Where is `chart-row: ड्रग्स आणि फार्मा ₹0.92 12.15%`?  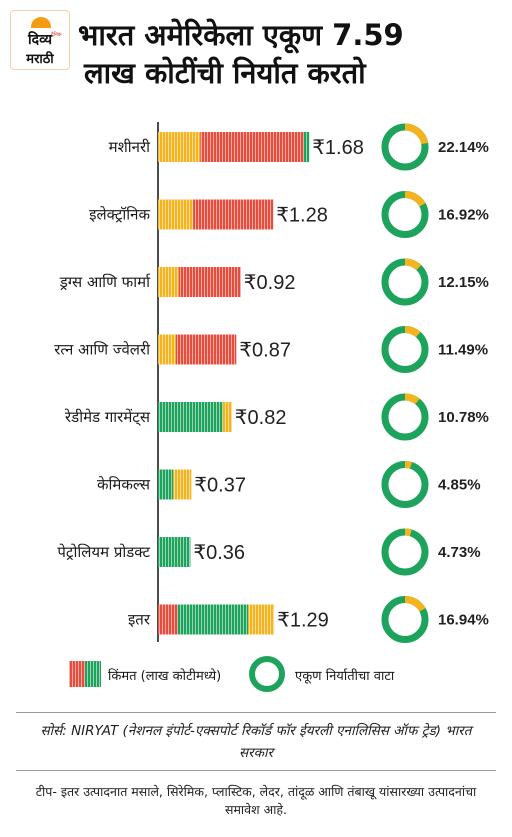
chart-row: ड्रग्स आणि फार्मा ₹0.92 12.15% is located at coordinates (274, 282).